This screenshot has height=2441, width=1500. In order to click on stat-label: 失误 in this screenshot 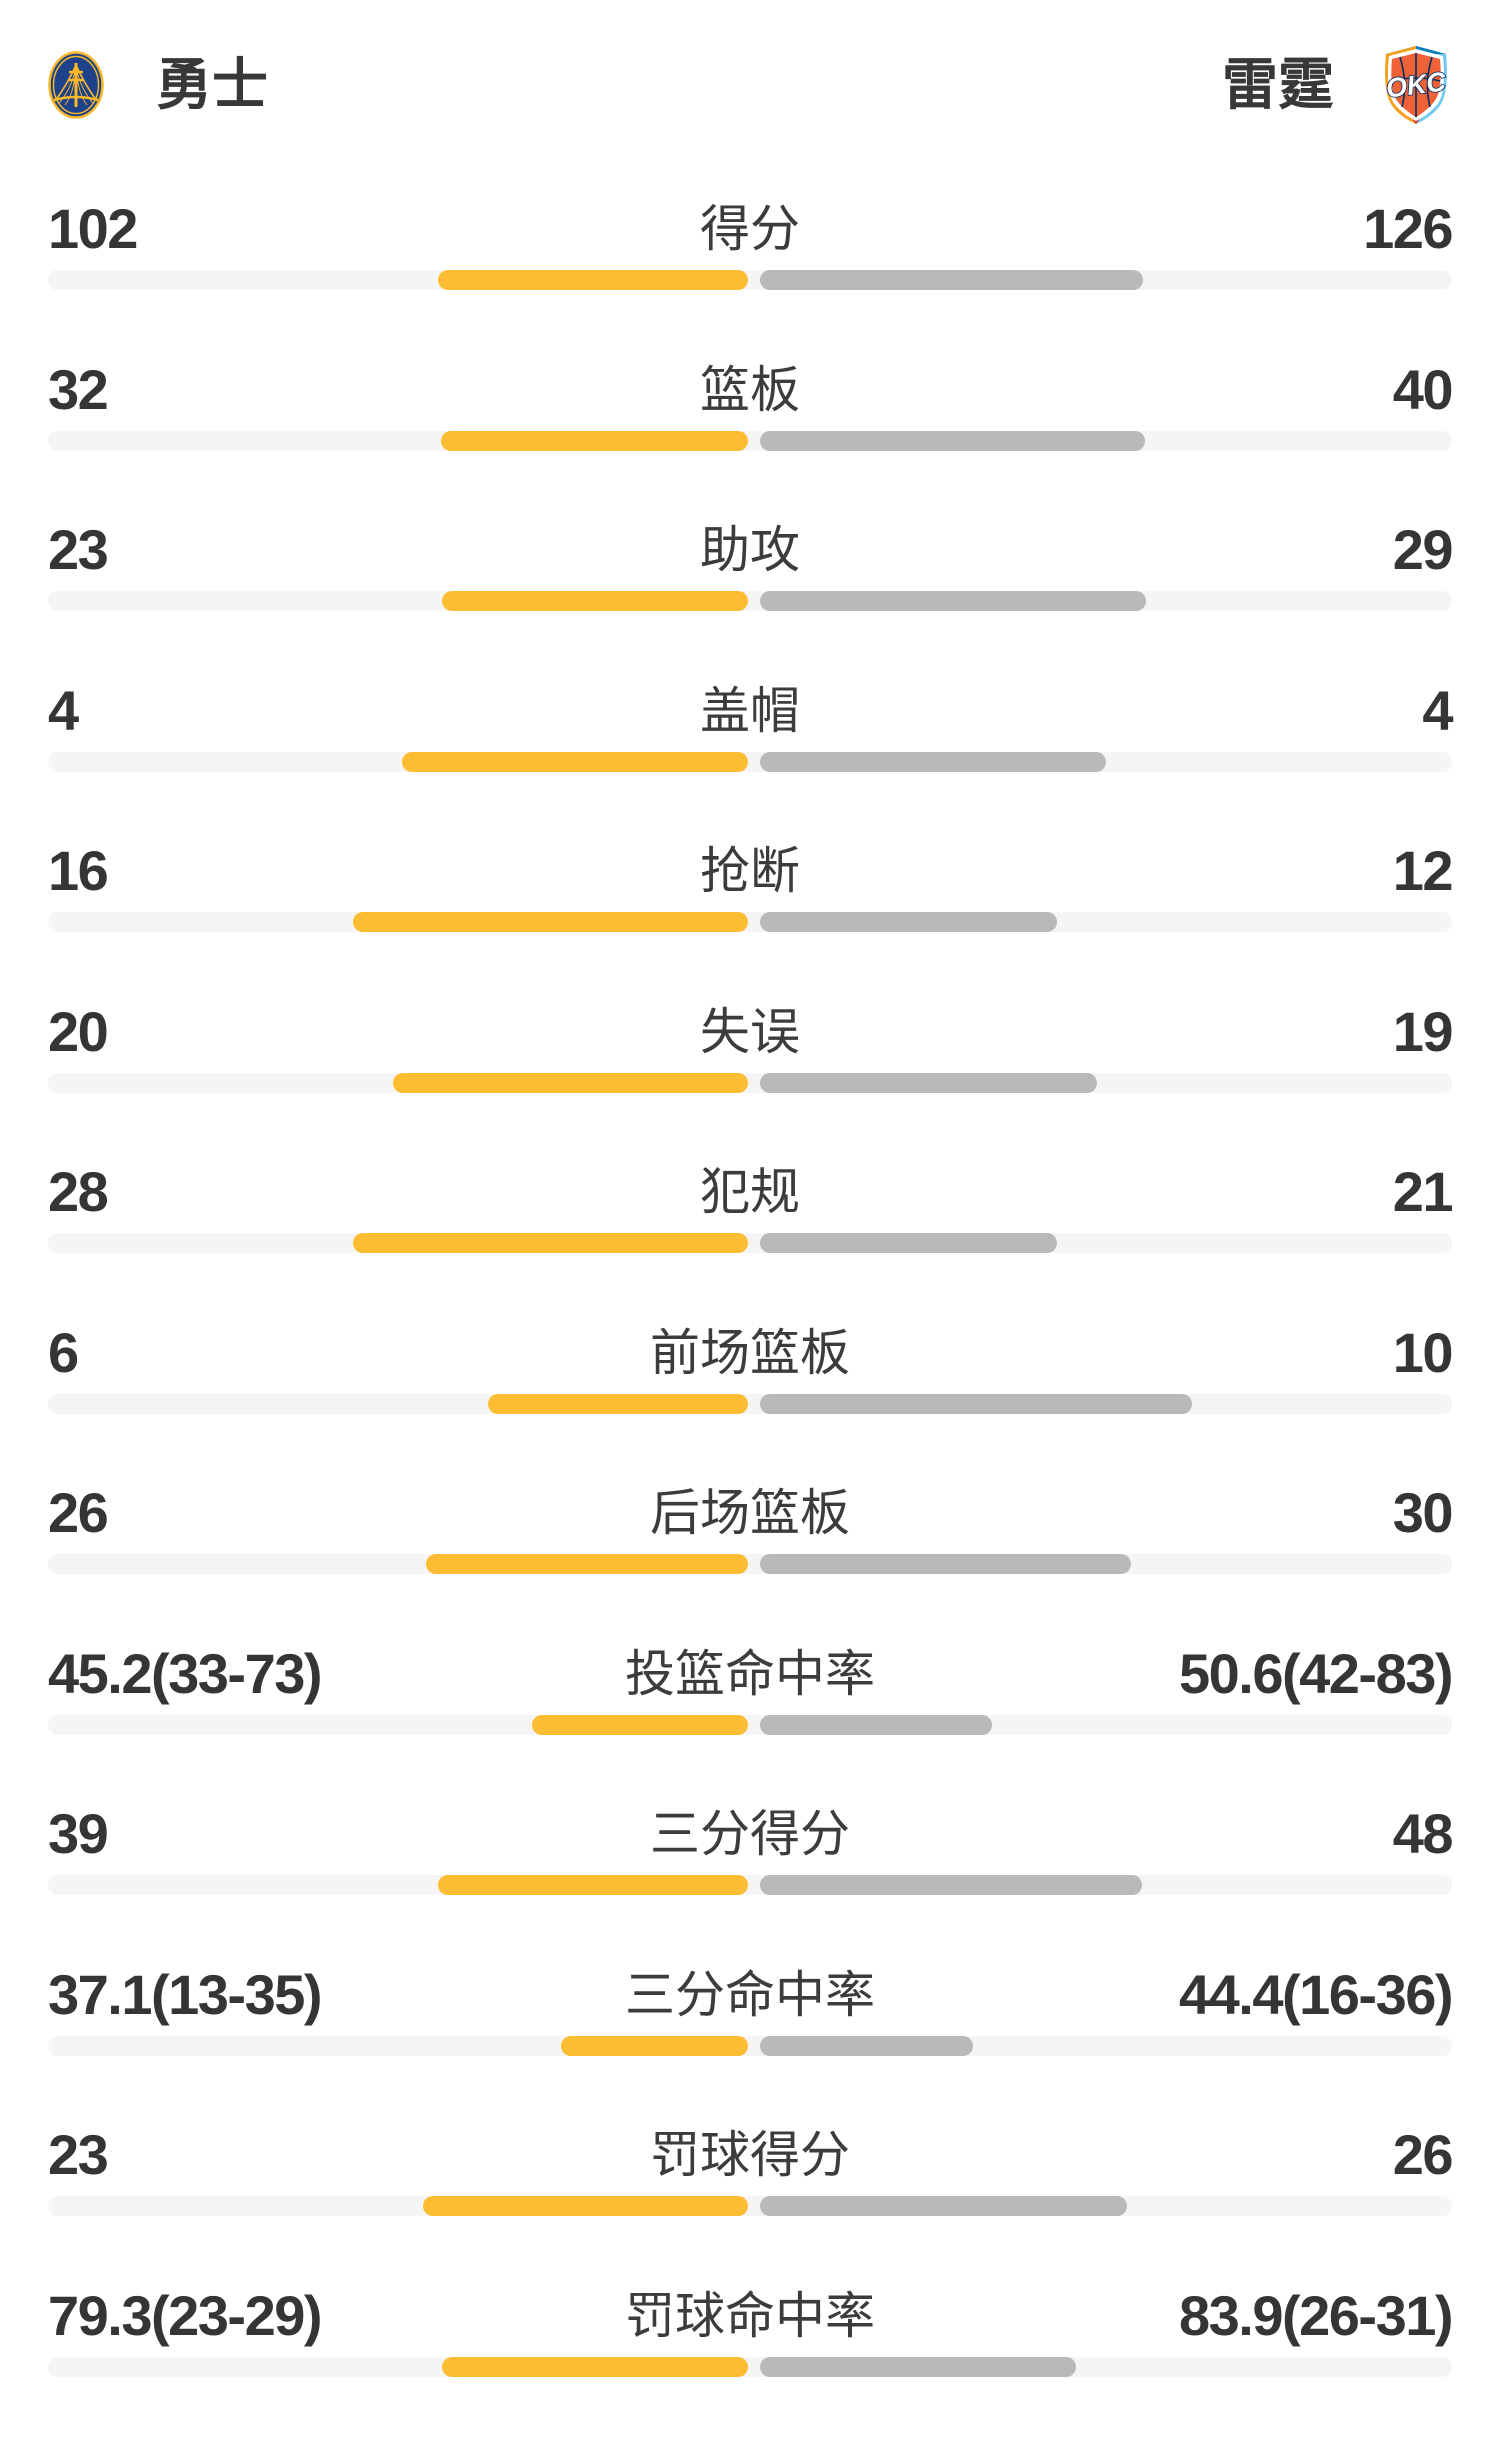, I will do `click(750, 1032)`.